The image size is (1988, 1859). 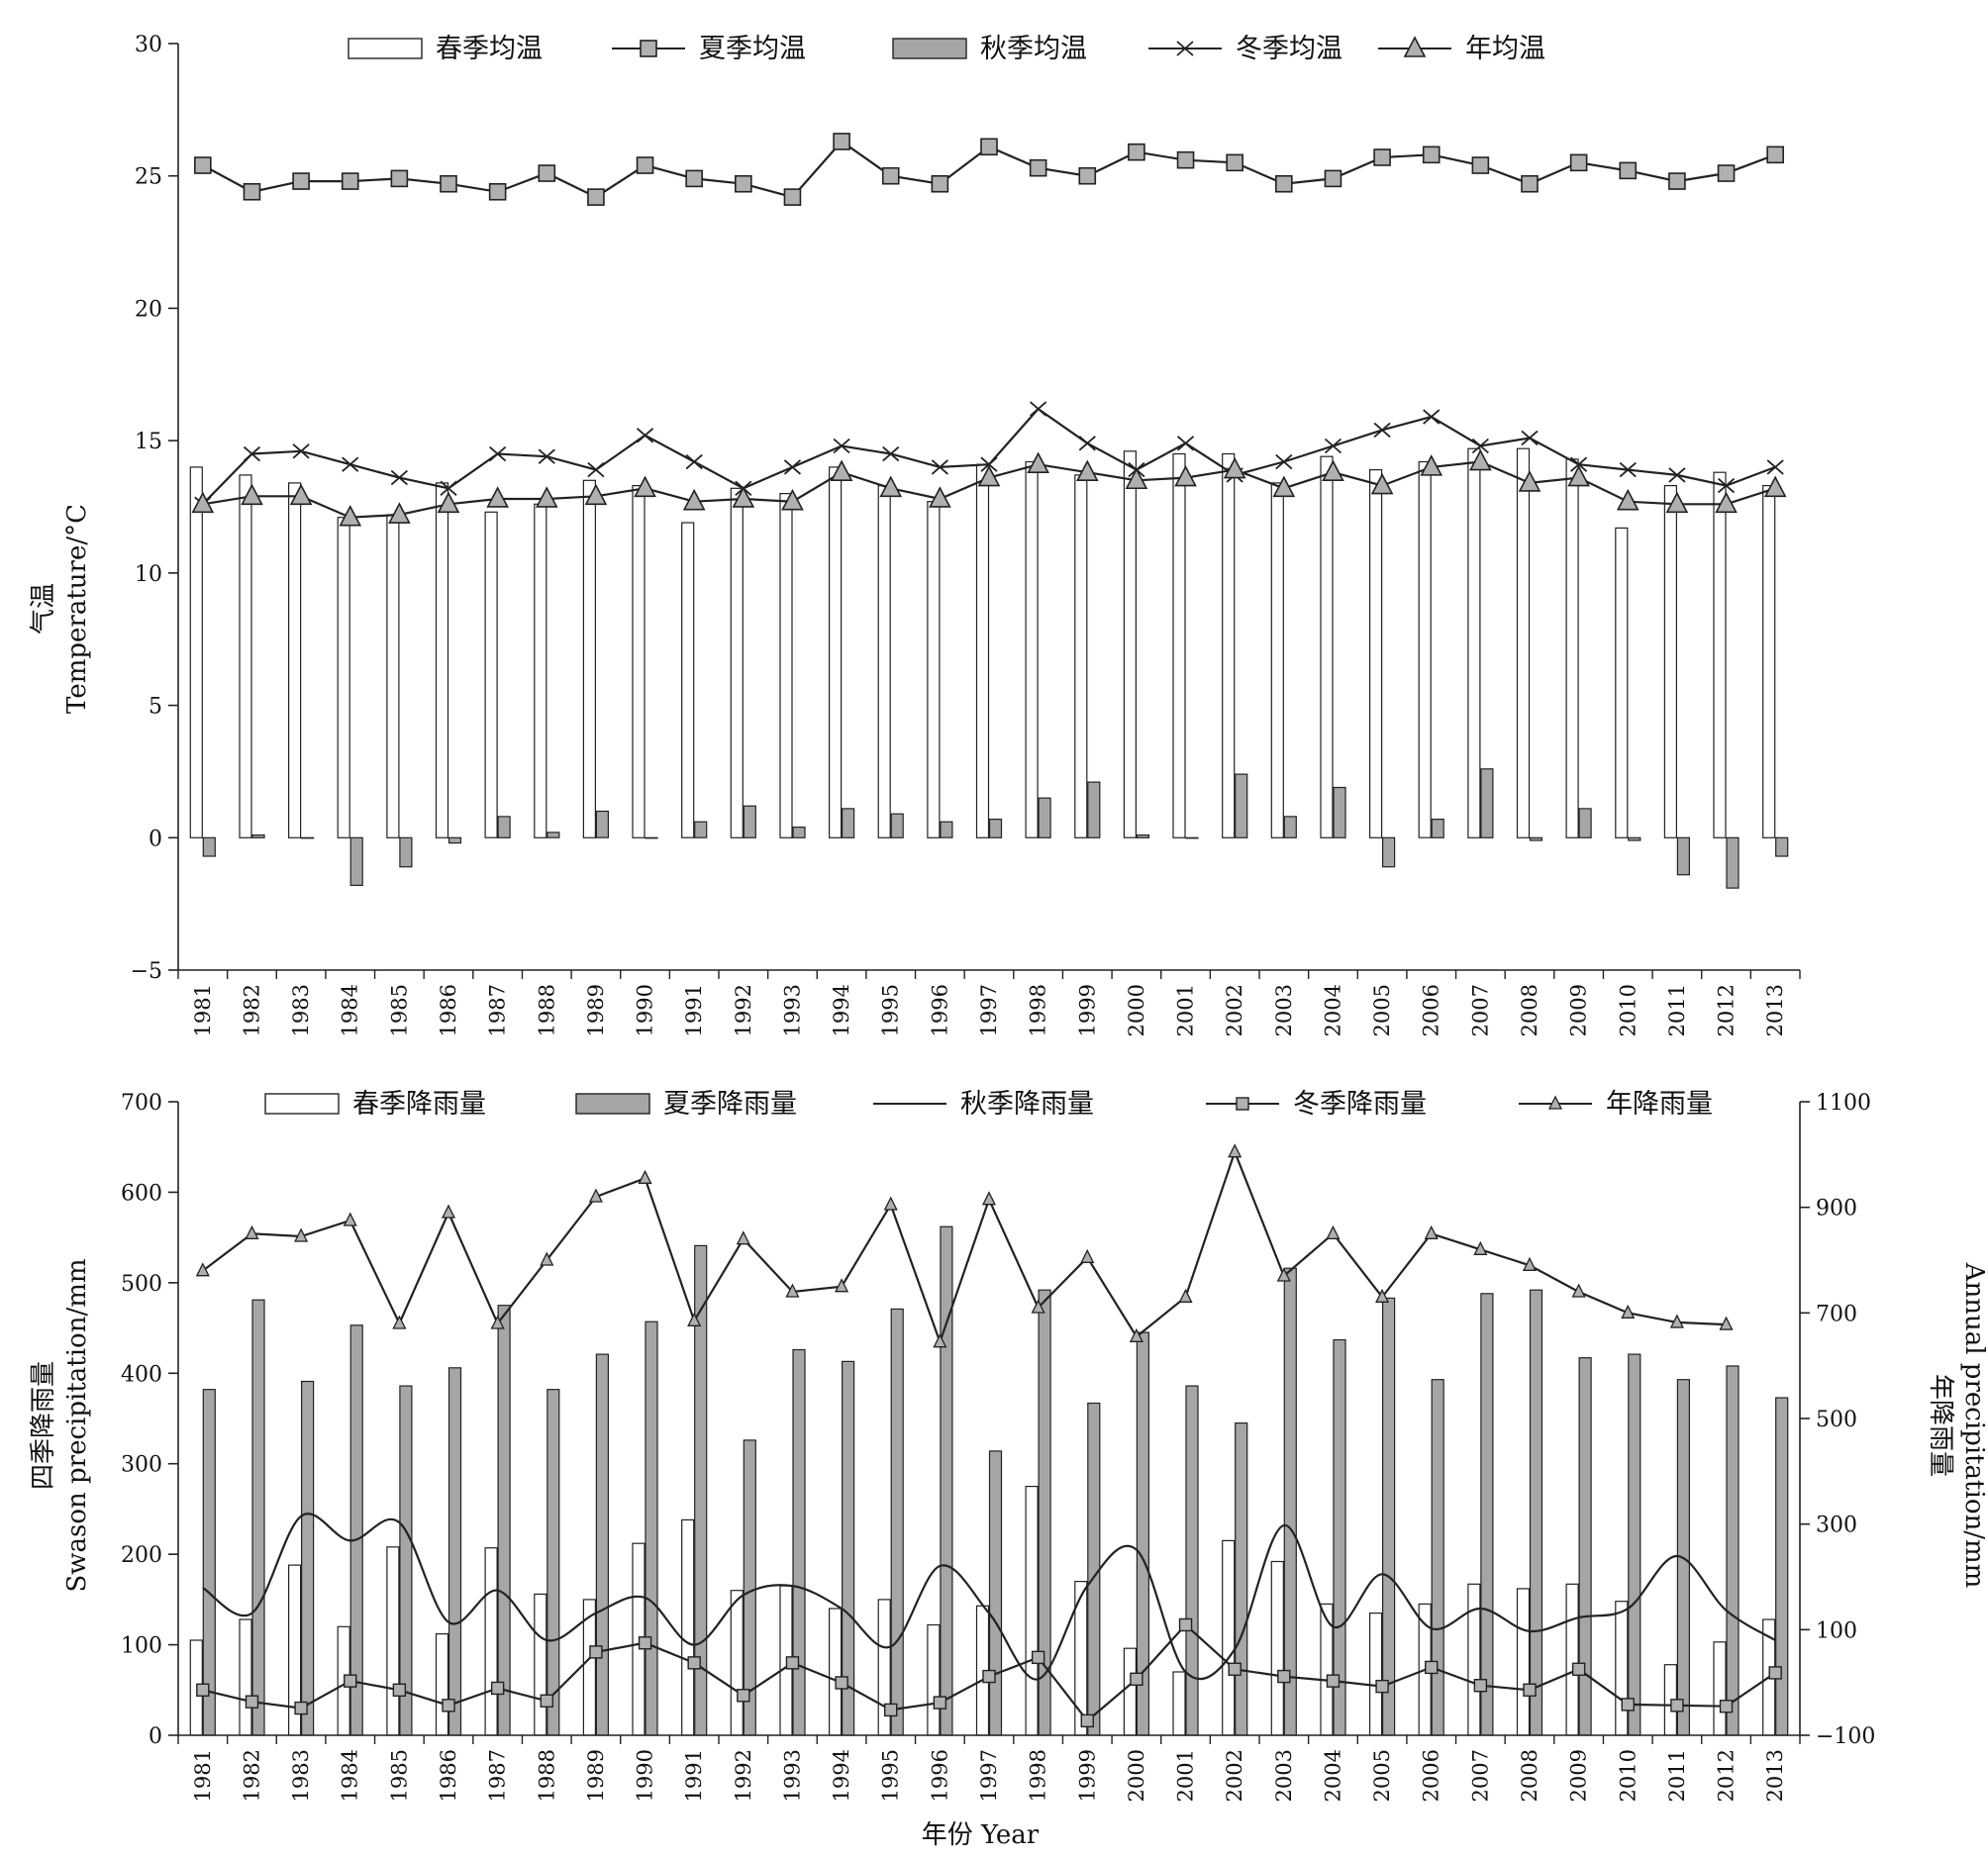 What do you see at coordinates (792, 499) in the screenshot?
I see `temp-point-s4-1993` at bounding box center [792, 499].